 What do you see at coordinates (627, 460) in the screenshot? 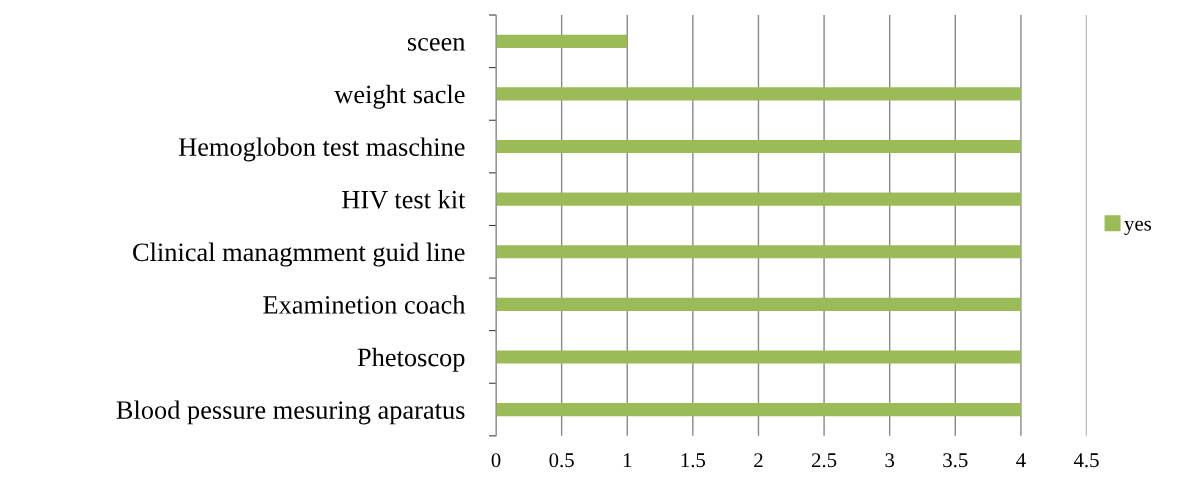
I see `x-tick-label: 1` at bounding box center [627, 460].